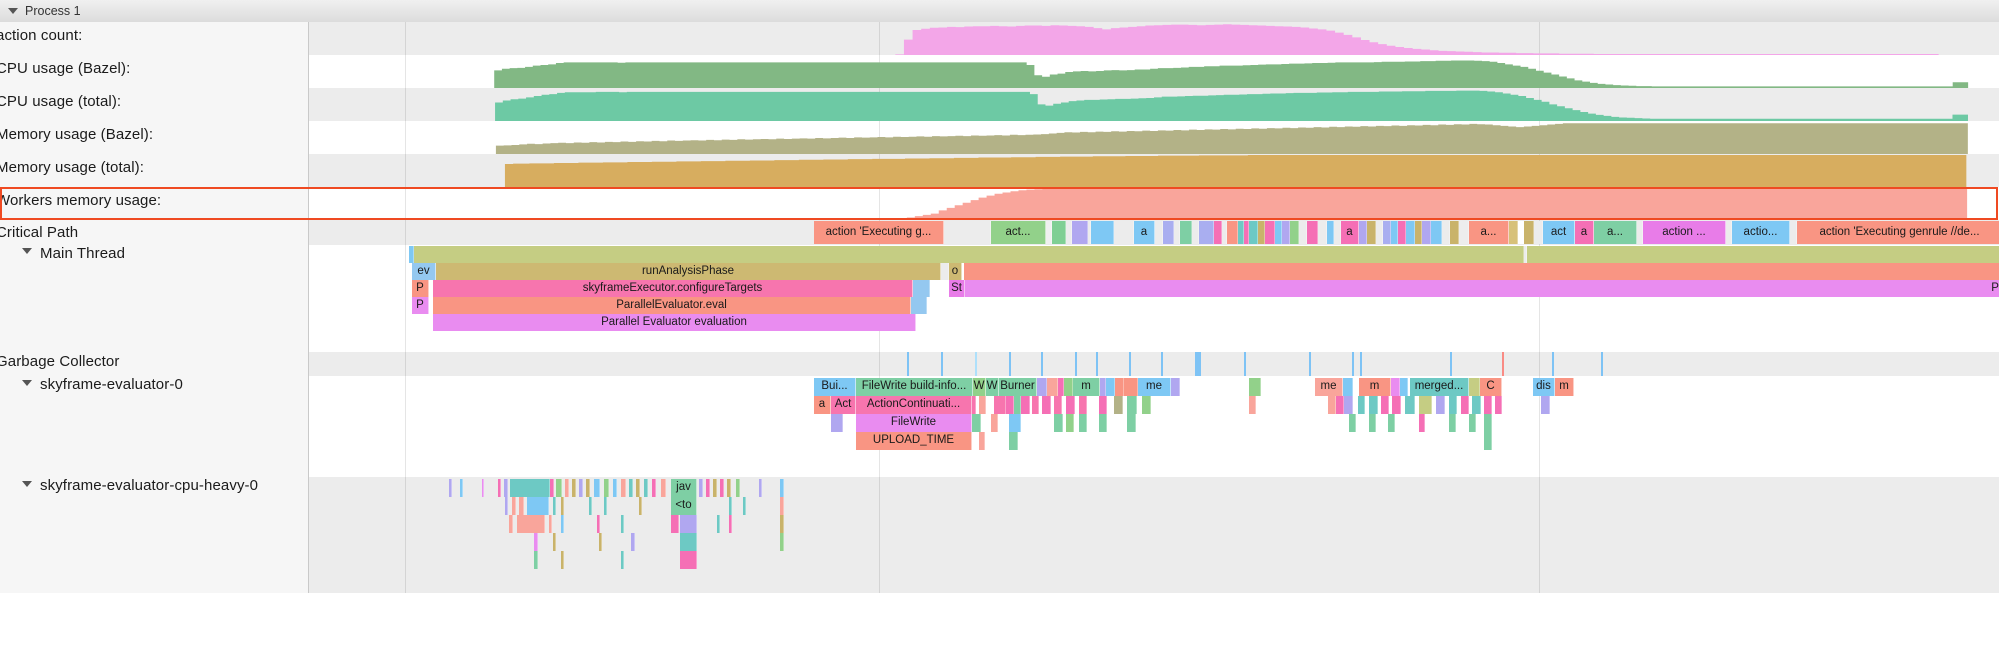  Describe the element at coordinates (1154, 441) in the screenshot. I see `skyframe-evaluator-0-row-3-track: UPLOAD_TIME` at that location.